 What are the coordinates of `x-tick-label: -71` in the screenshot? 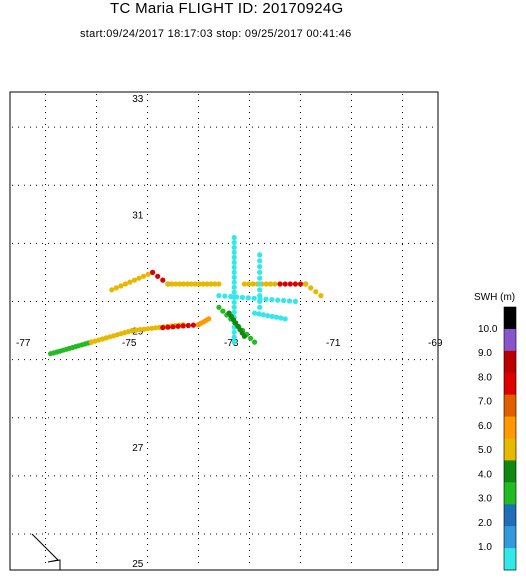 It's located at (333, 343).